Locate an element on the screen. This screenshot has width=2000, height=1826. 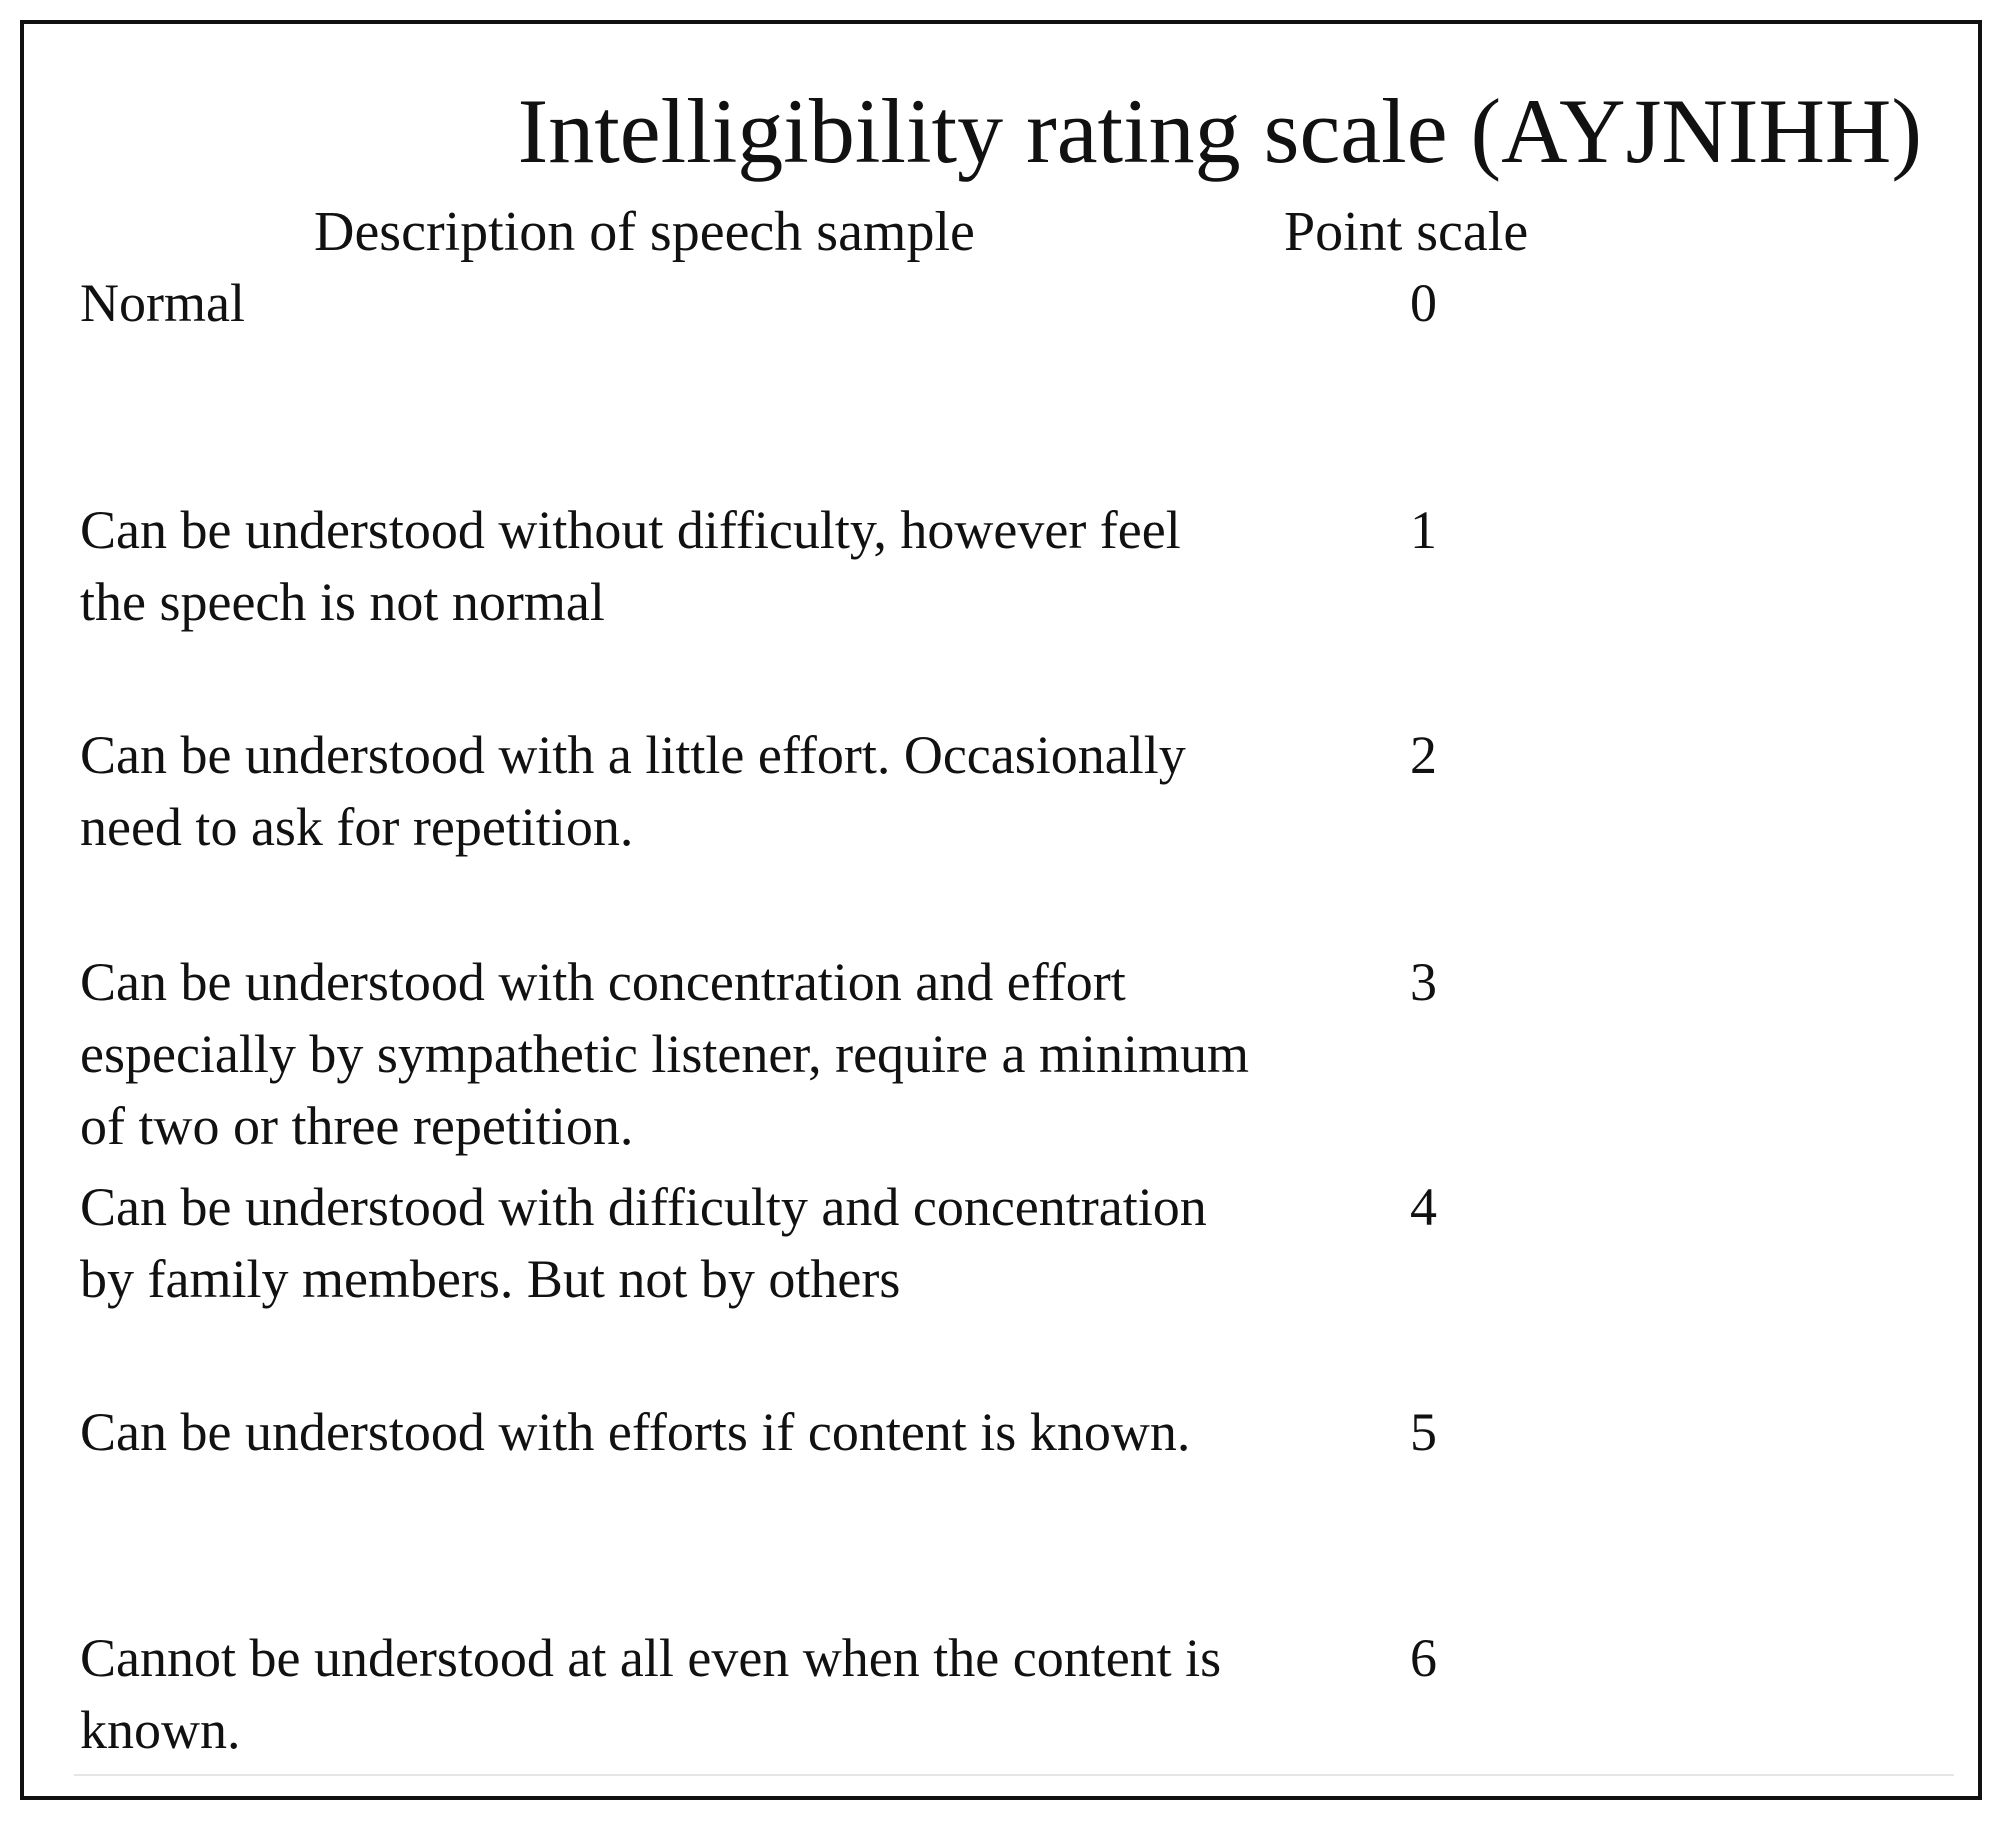
row-score: 4 is located at coordinates (1423, 1207).